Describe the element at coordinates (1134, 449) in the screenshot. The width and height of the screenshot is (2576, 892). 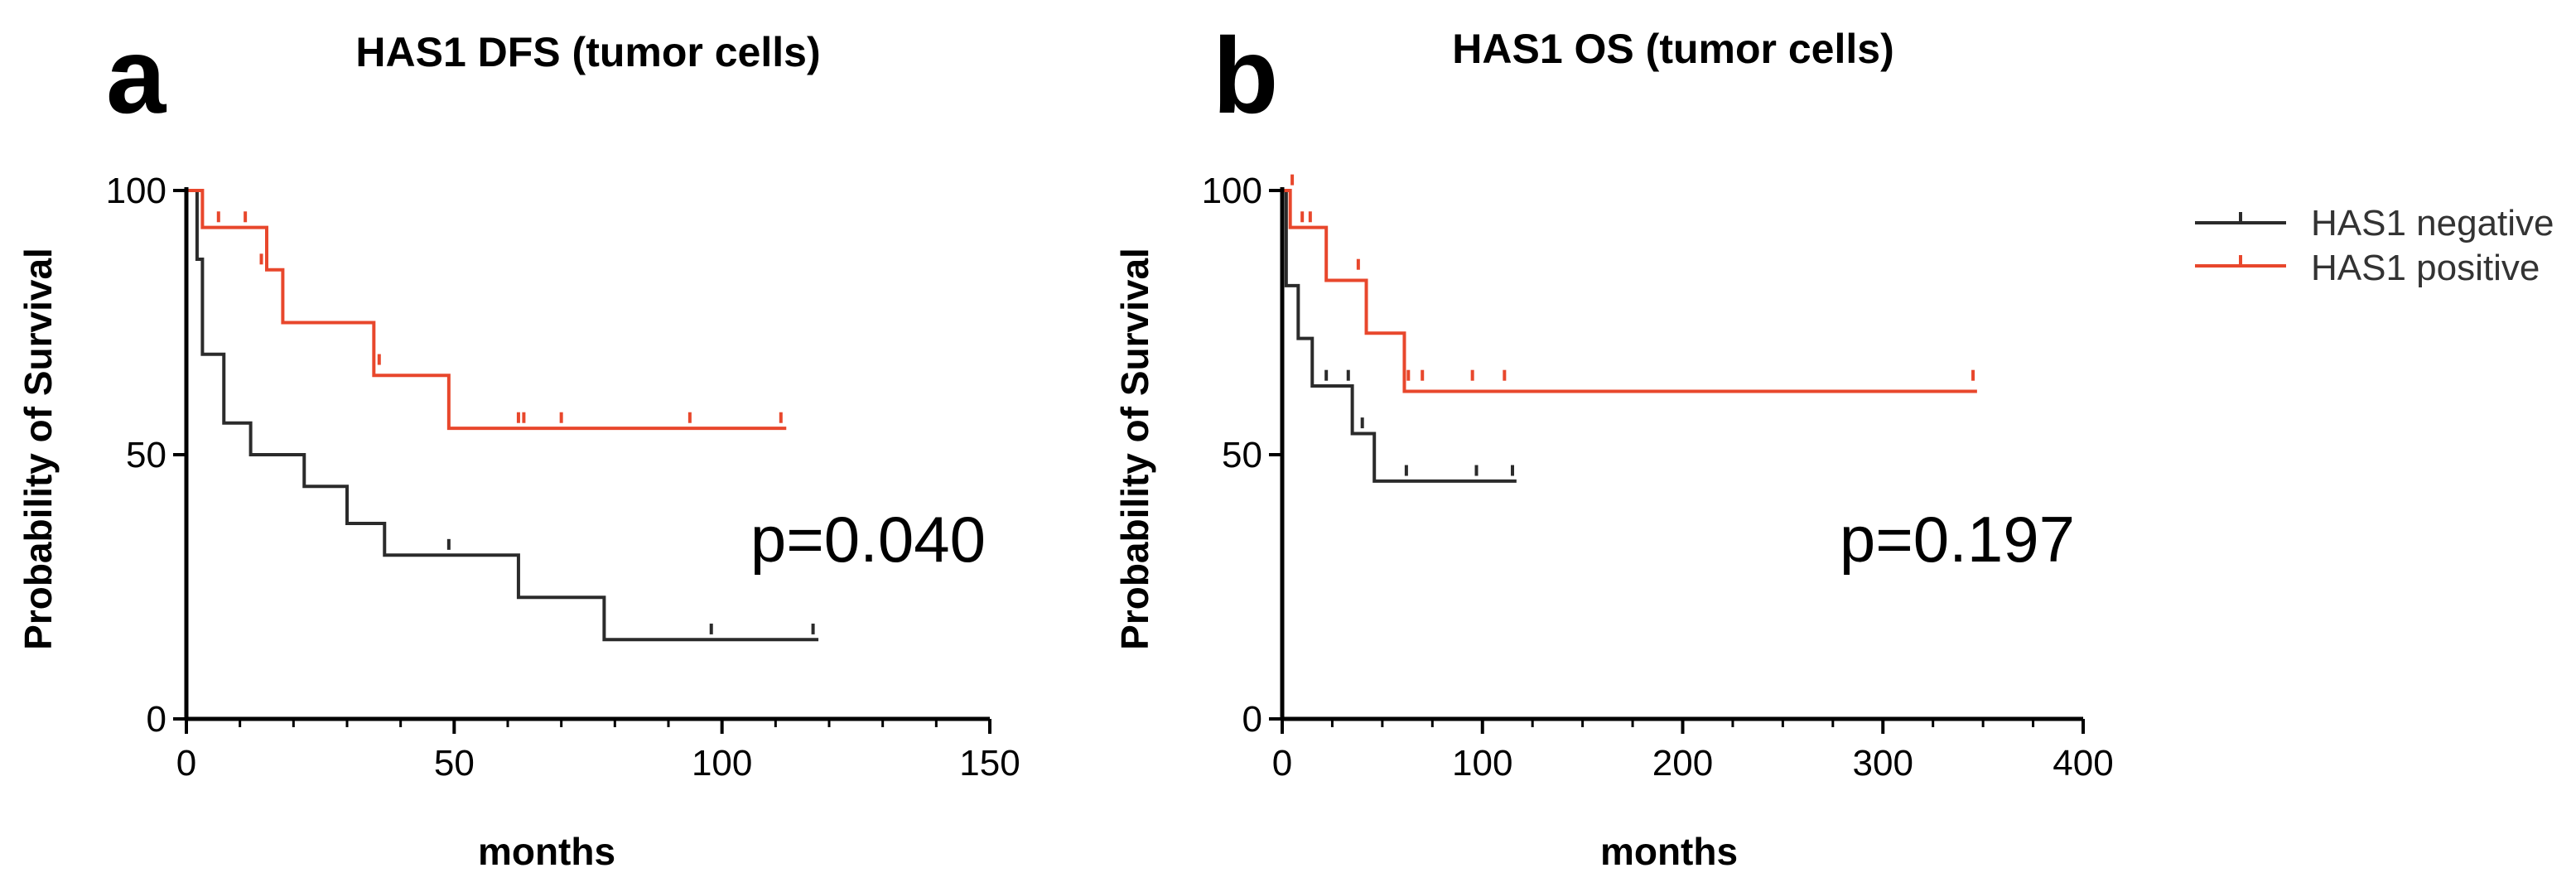
I see `panel-b-ylabel: Probability of Survival` at that location.